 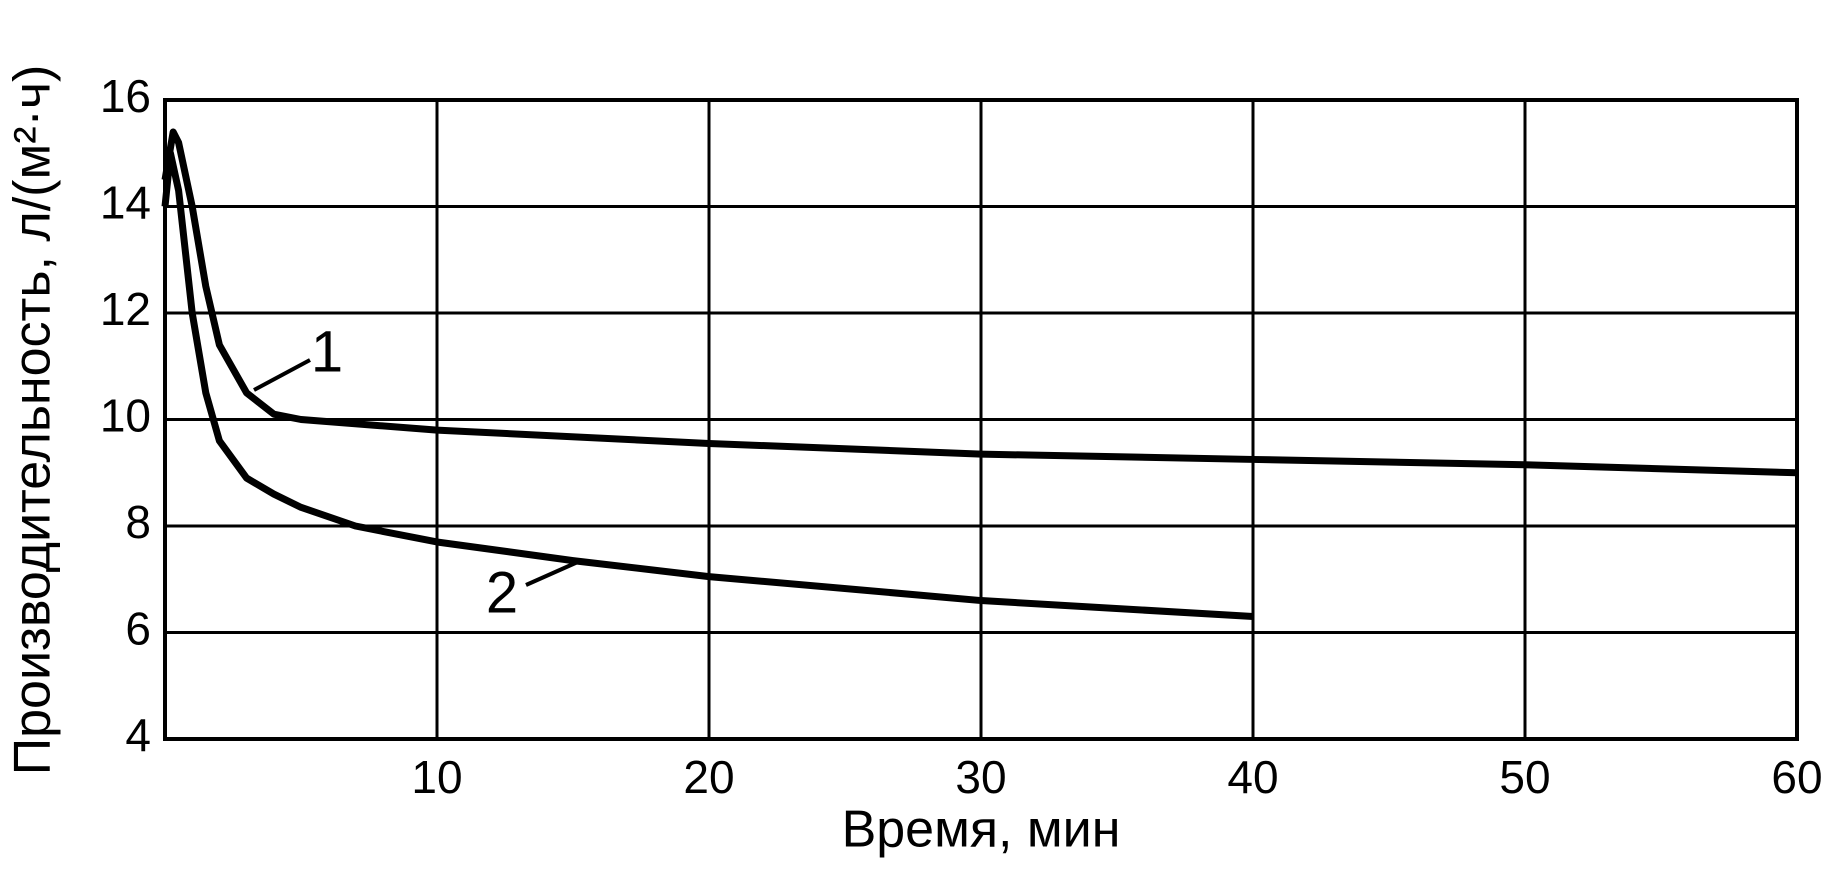 I want to click on y-tick-label: 8, so click(x=138, y=522).